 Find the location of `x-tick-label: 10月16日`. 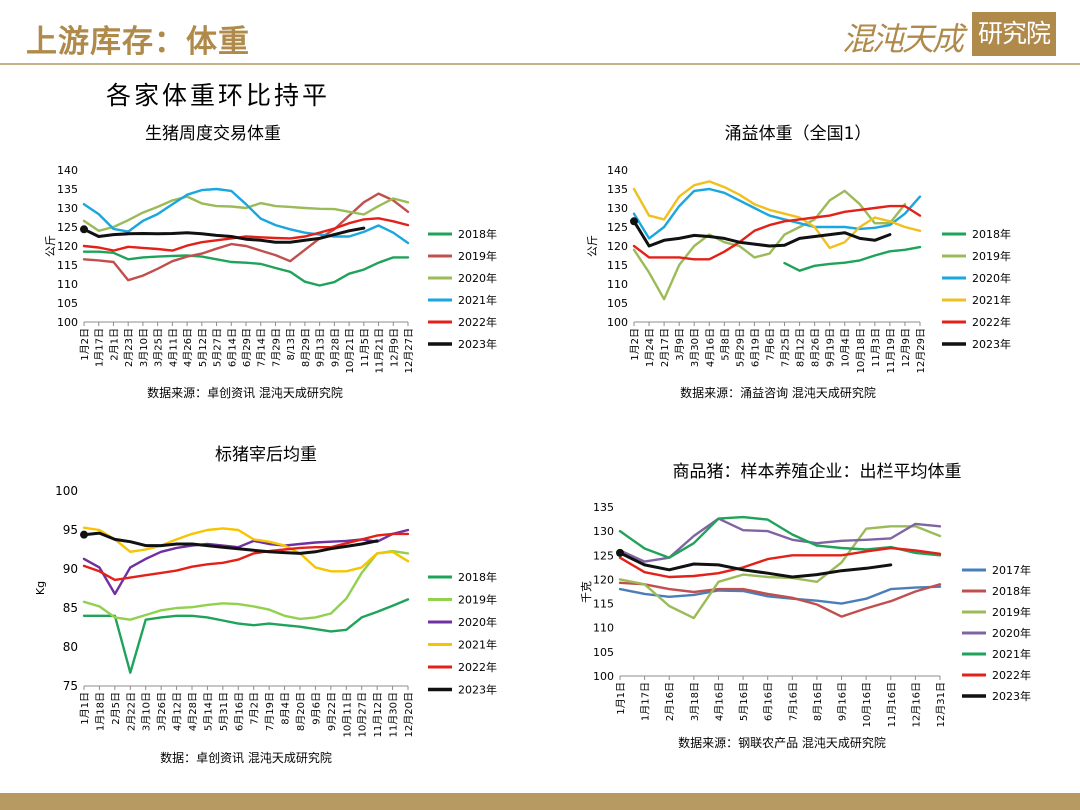

x-tick-label: 10月16日 is located at coordinates (867, 704).